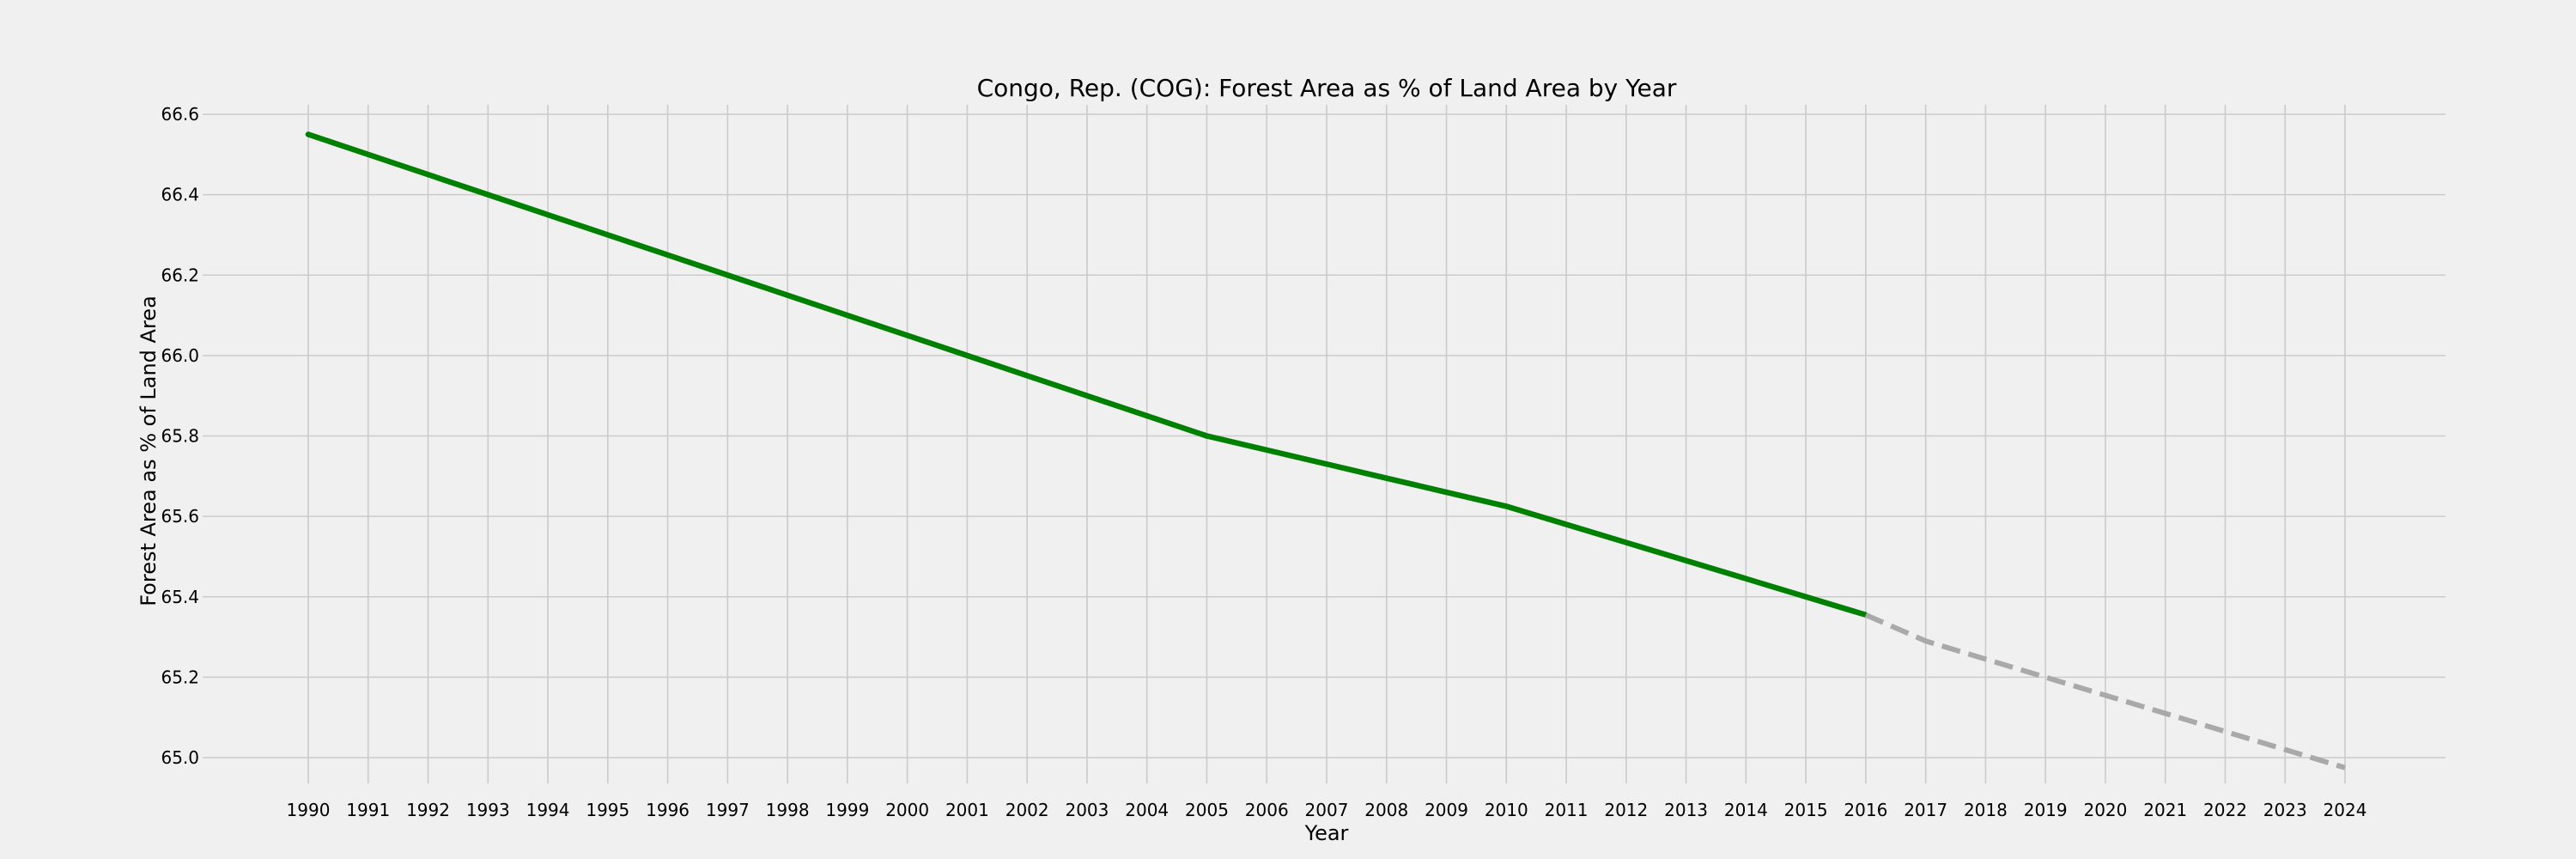 This screenshot has height=859, width=2576. I want to click on x-tick-label: 2023, so click(2285, 810).